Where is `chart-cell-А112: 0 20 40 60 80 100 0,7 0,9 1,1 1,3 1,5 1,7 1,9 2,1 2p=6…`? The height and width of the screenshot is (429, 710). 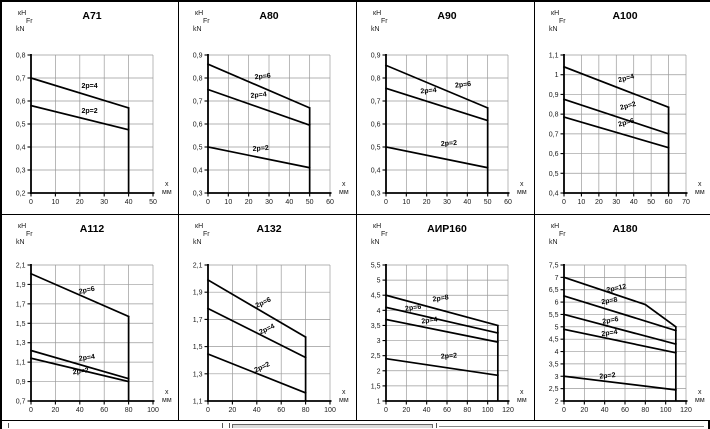 chart-cell-А112: 0 20 40 60 80 100 0,7 0,9 1,1 1,3 1,5 1,7 1,9 2,1 2p=6… is located at coordinates (90, 317).